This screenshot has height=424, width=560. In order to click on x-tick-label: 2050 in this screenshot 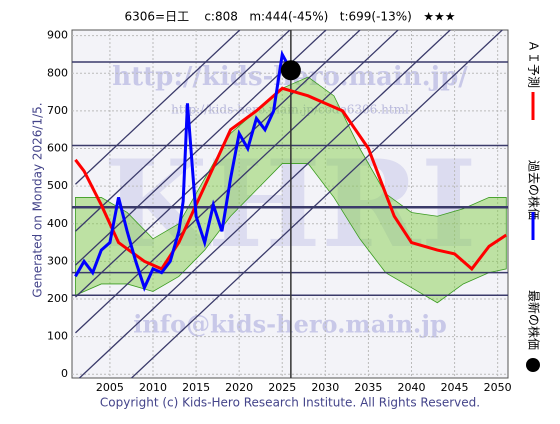, I will do `click(498, 387)`.